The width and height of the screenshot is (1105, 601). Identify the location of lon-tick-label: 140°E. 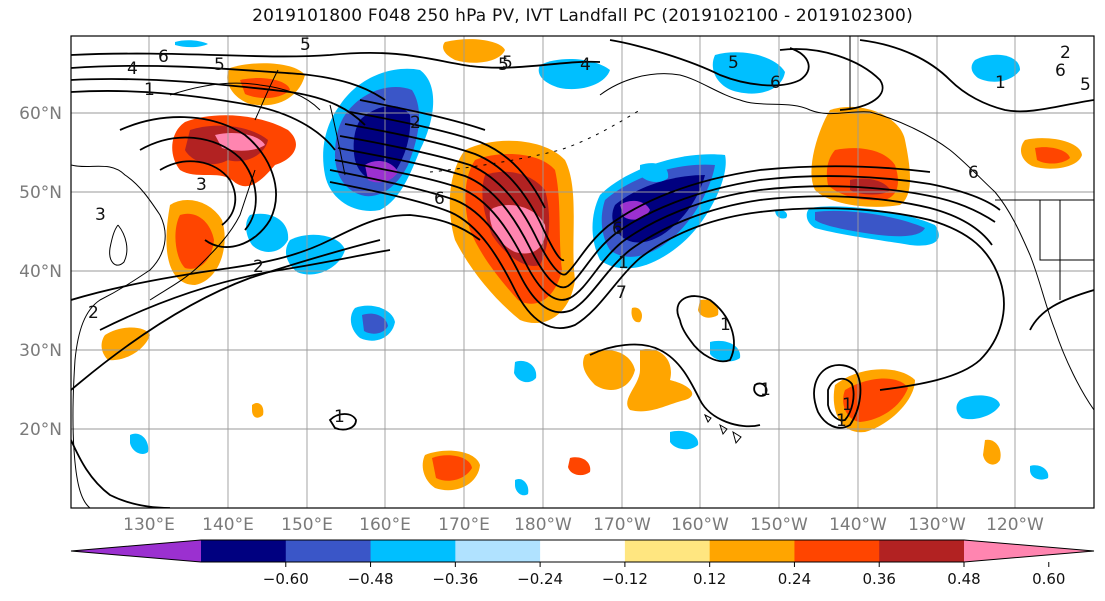
(228, 525).